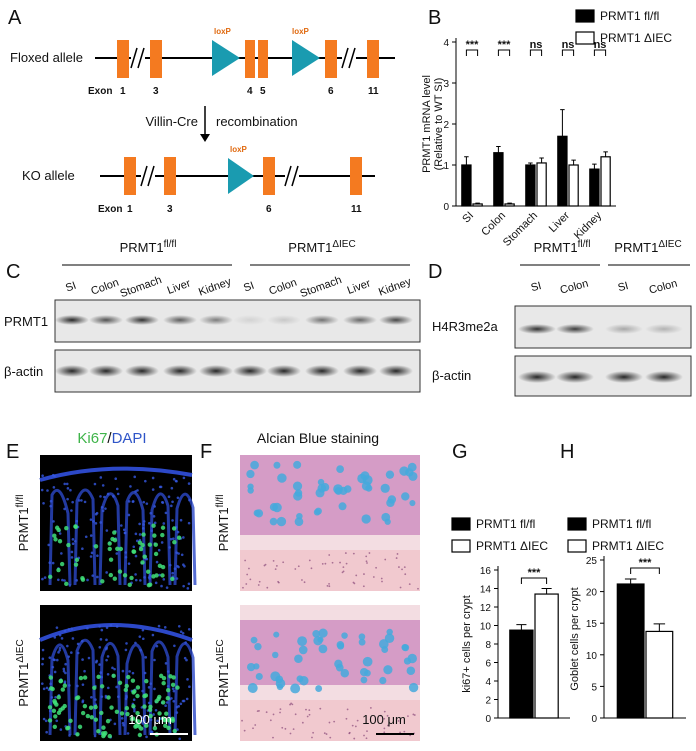 The height and width of the screenshot is (751, 696). I want to click on x-tick-label: Kidney, so click(588, 225).